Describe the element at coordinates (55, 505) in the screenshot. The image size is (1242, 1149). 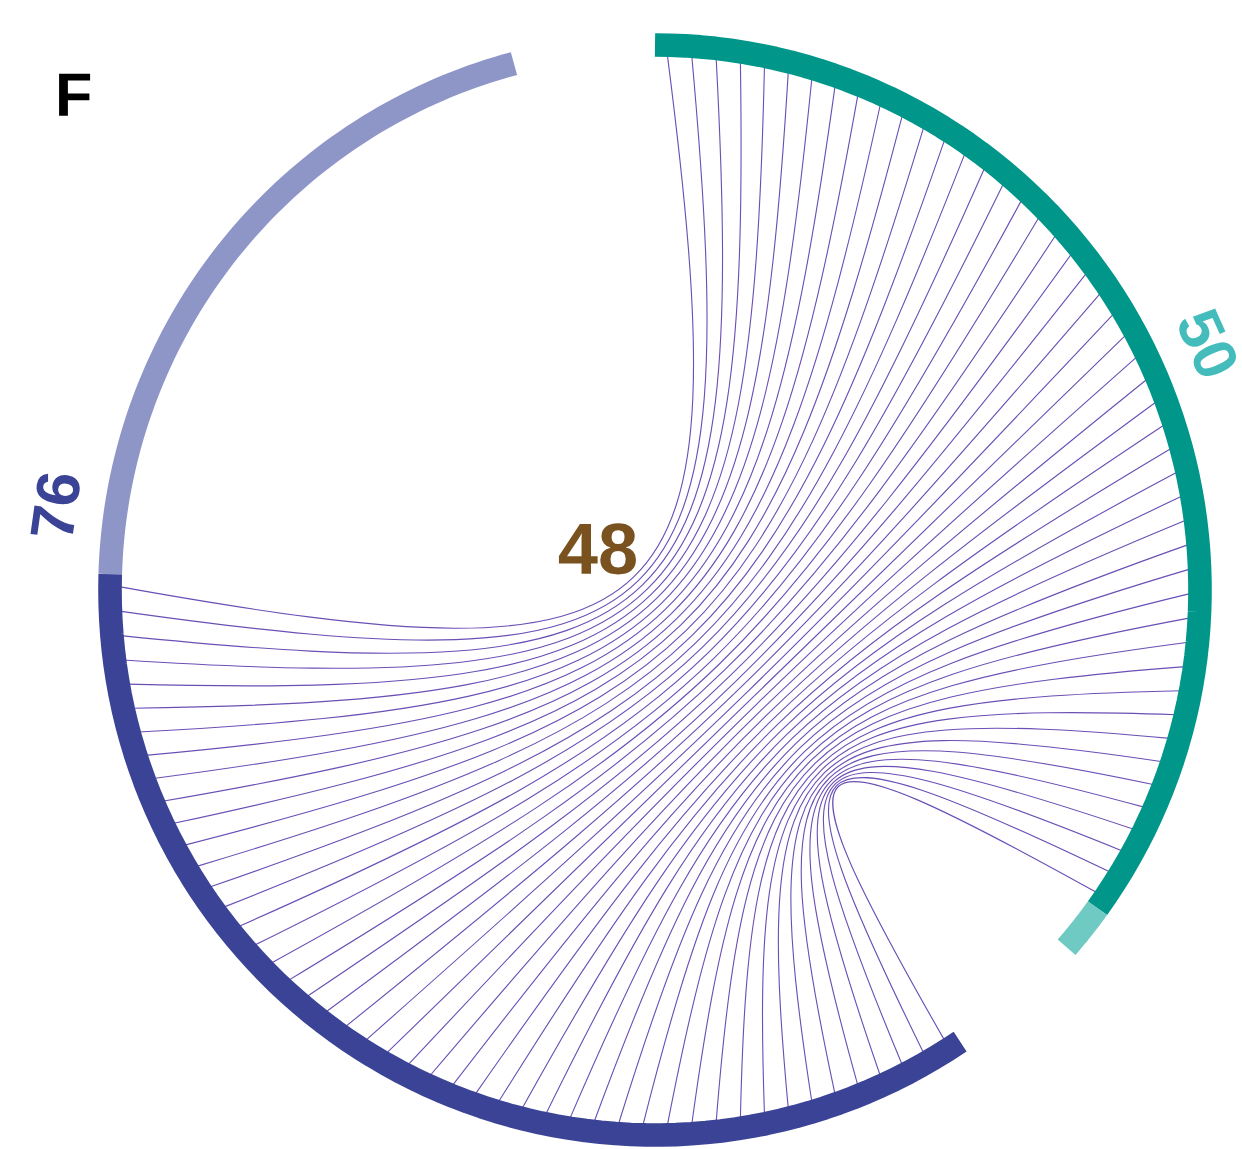
I see `data-label: 76` at that location.